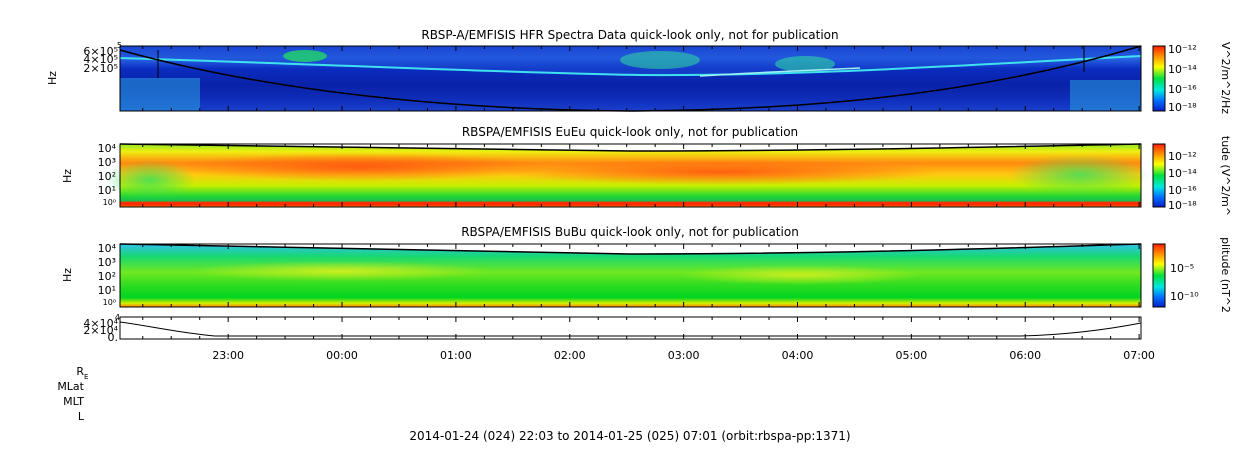  Describe the element at coordinates (1182, 205) in the screenshot. I see `eueu-cbar-tick: 10⁻¹⁸` at that location.